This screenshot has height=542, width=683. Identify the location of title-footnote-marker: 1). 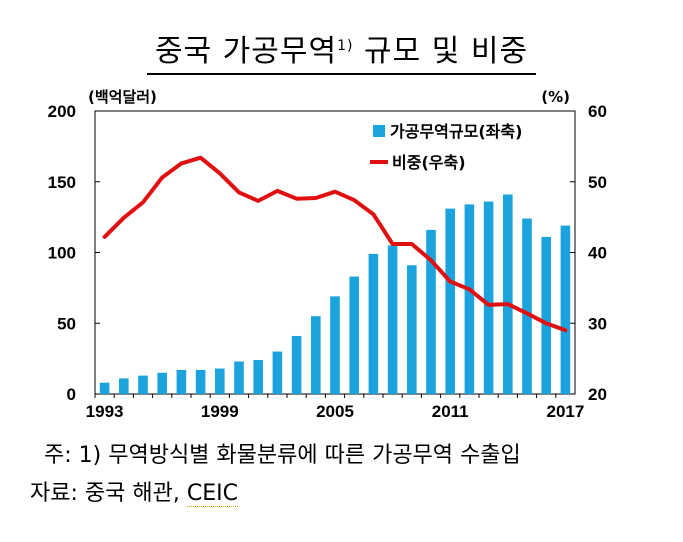
(345, 46).